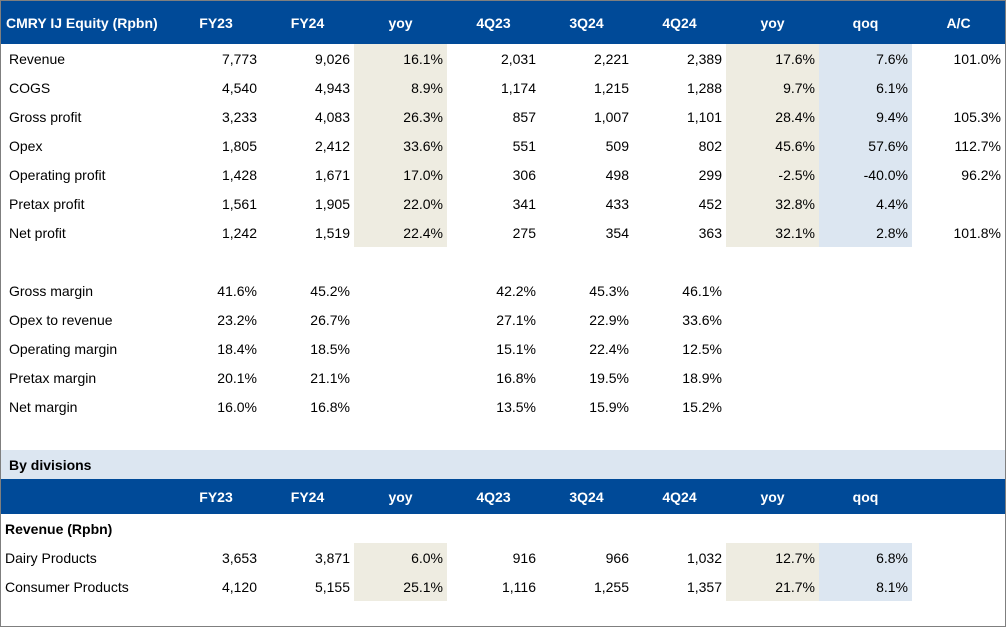 The width and height of the screenshot is (1006, 627). Describe the element at coordinates (981, 174) in the screenshot. I see `table-cell: 96.2%` at that location.